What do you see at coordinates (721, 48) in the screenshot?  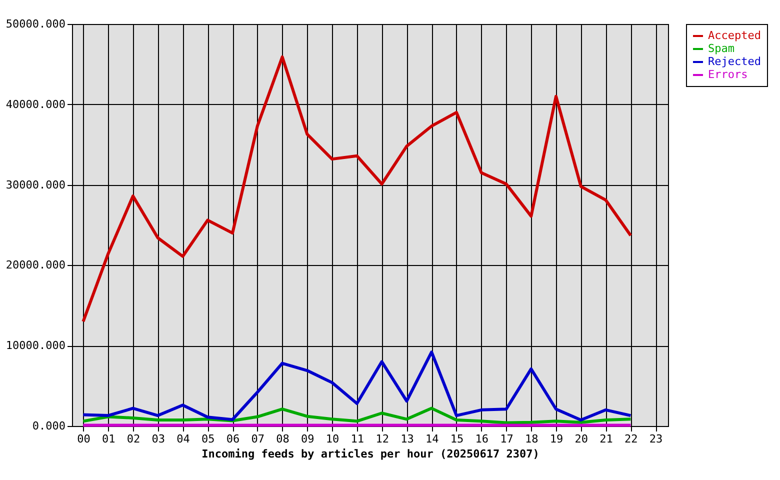 I see `legend-label: Spam` at bounding box center [721, 48].